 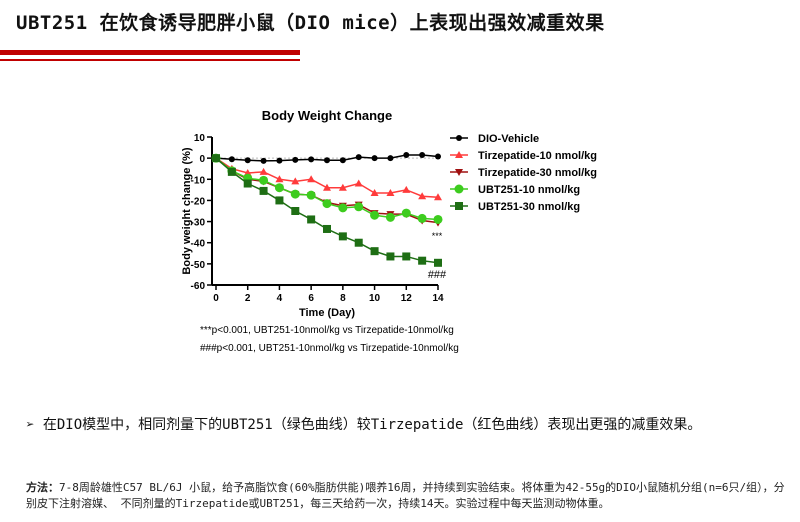 I want to click on y-tick-label: -50, so click(x=198, y=265).